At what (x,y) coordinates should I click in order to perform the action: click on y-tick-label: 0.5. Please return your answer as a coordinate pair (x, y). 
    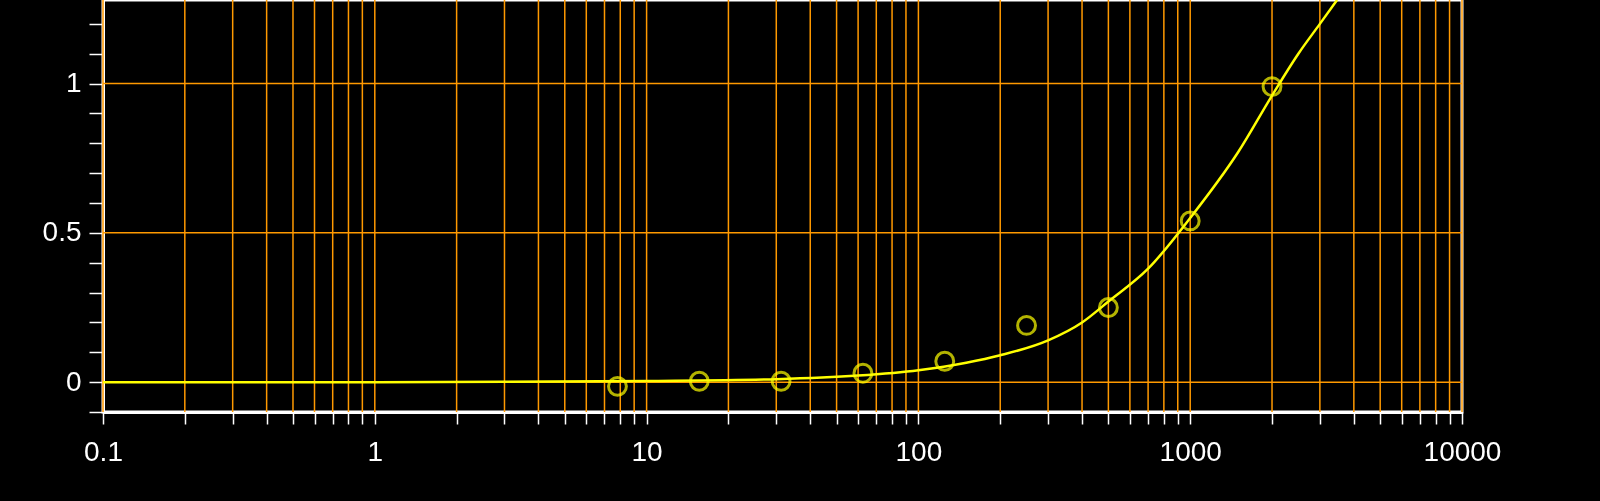
    Looking at the image, I should click on (62, 232).